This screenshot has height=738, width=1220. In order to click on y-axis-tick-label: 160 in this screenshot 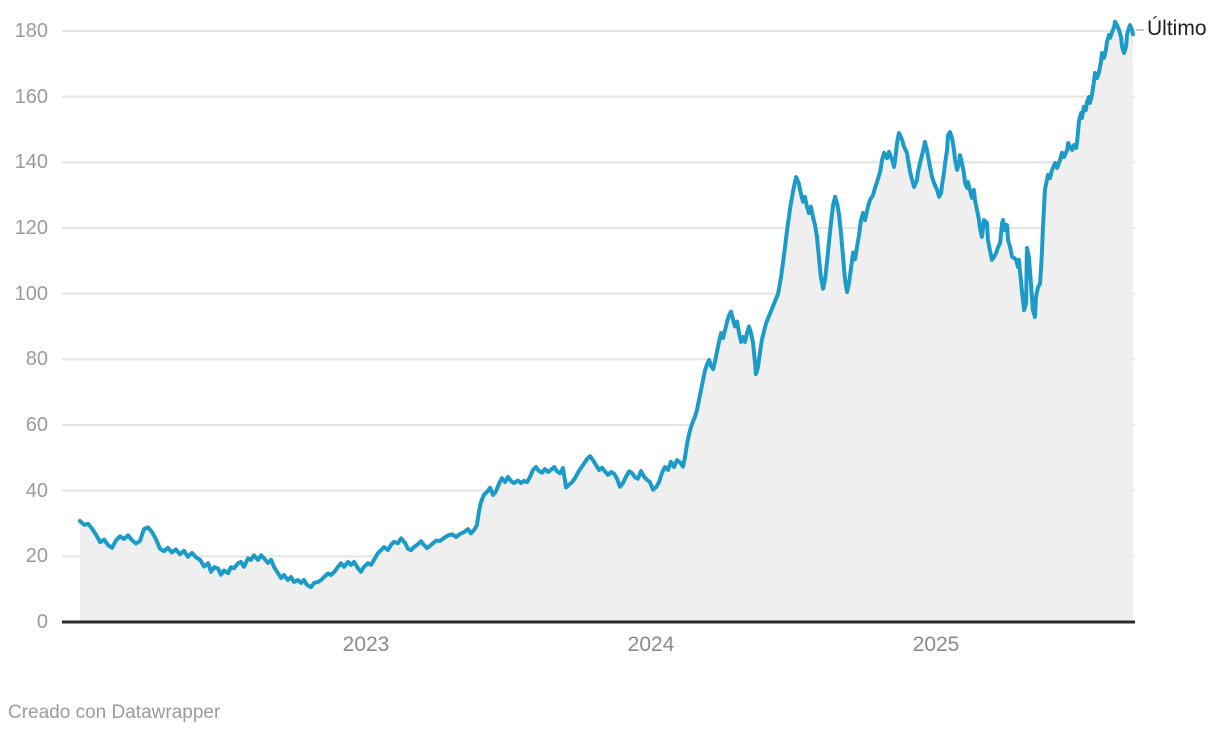, I will do `click(31, 96)`.